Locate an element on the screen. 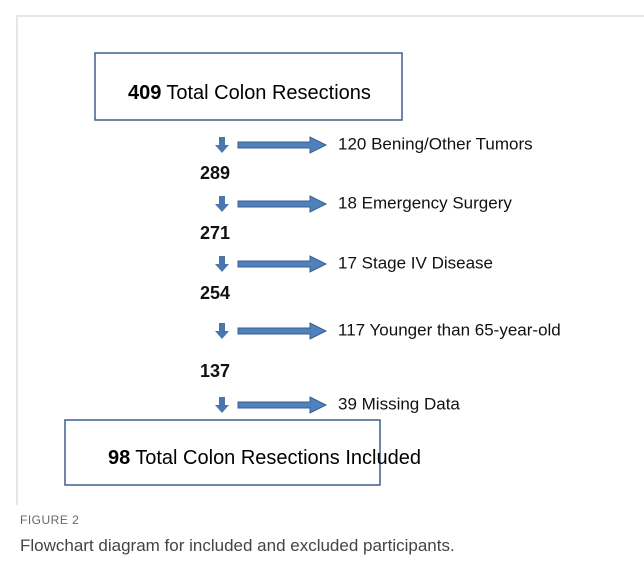  label: Total Colon Resections is located at coordinates (268, 93).